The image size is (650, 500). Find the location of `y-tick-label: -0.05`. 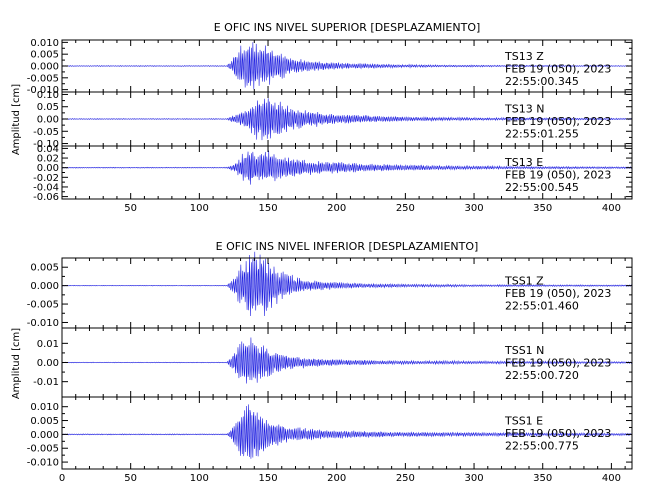

y-tick-label: -0.05 is located at coordinates (46, 132).